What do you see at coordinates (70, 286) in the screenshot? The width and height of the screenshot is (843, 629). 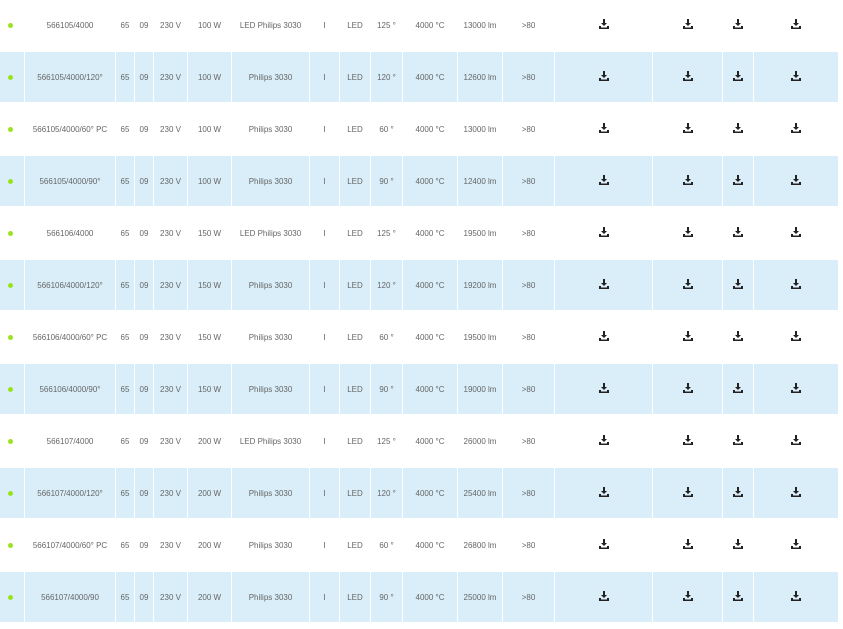 I see `cell-code: 566106/4000/120°` at bounding box center [70, 286].